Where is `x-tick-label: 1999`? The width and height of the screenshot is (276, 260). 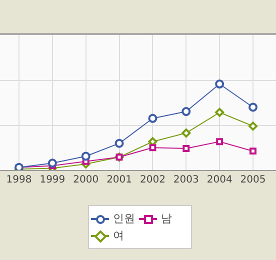 x-tick-label: 1999 is located at coordinates (53, 180).